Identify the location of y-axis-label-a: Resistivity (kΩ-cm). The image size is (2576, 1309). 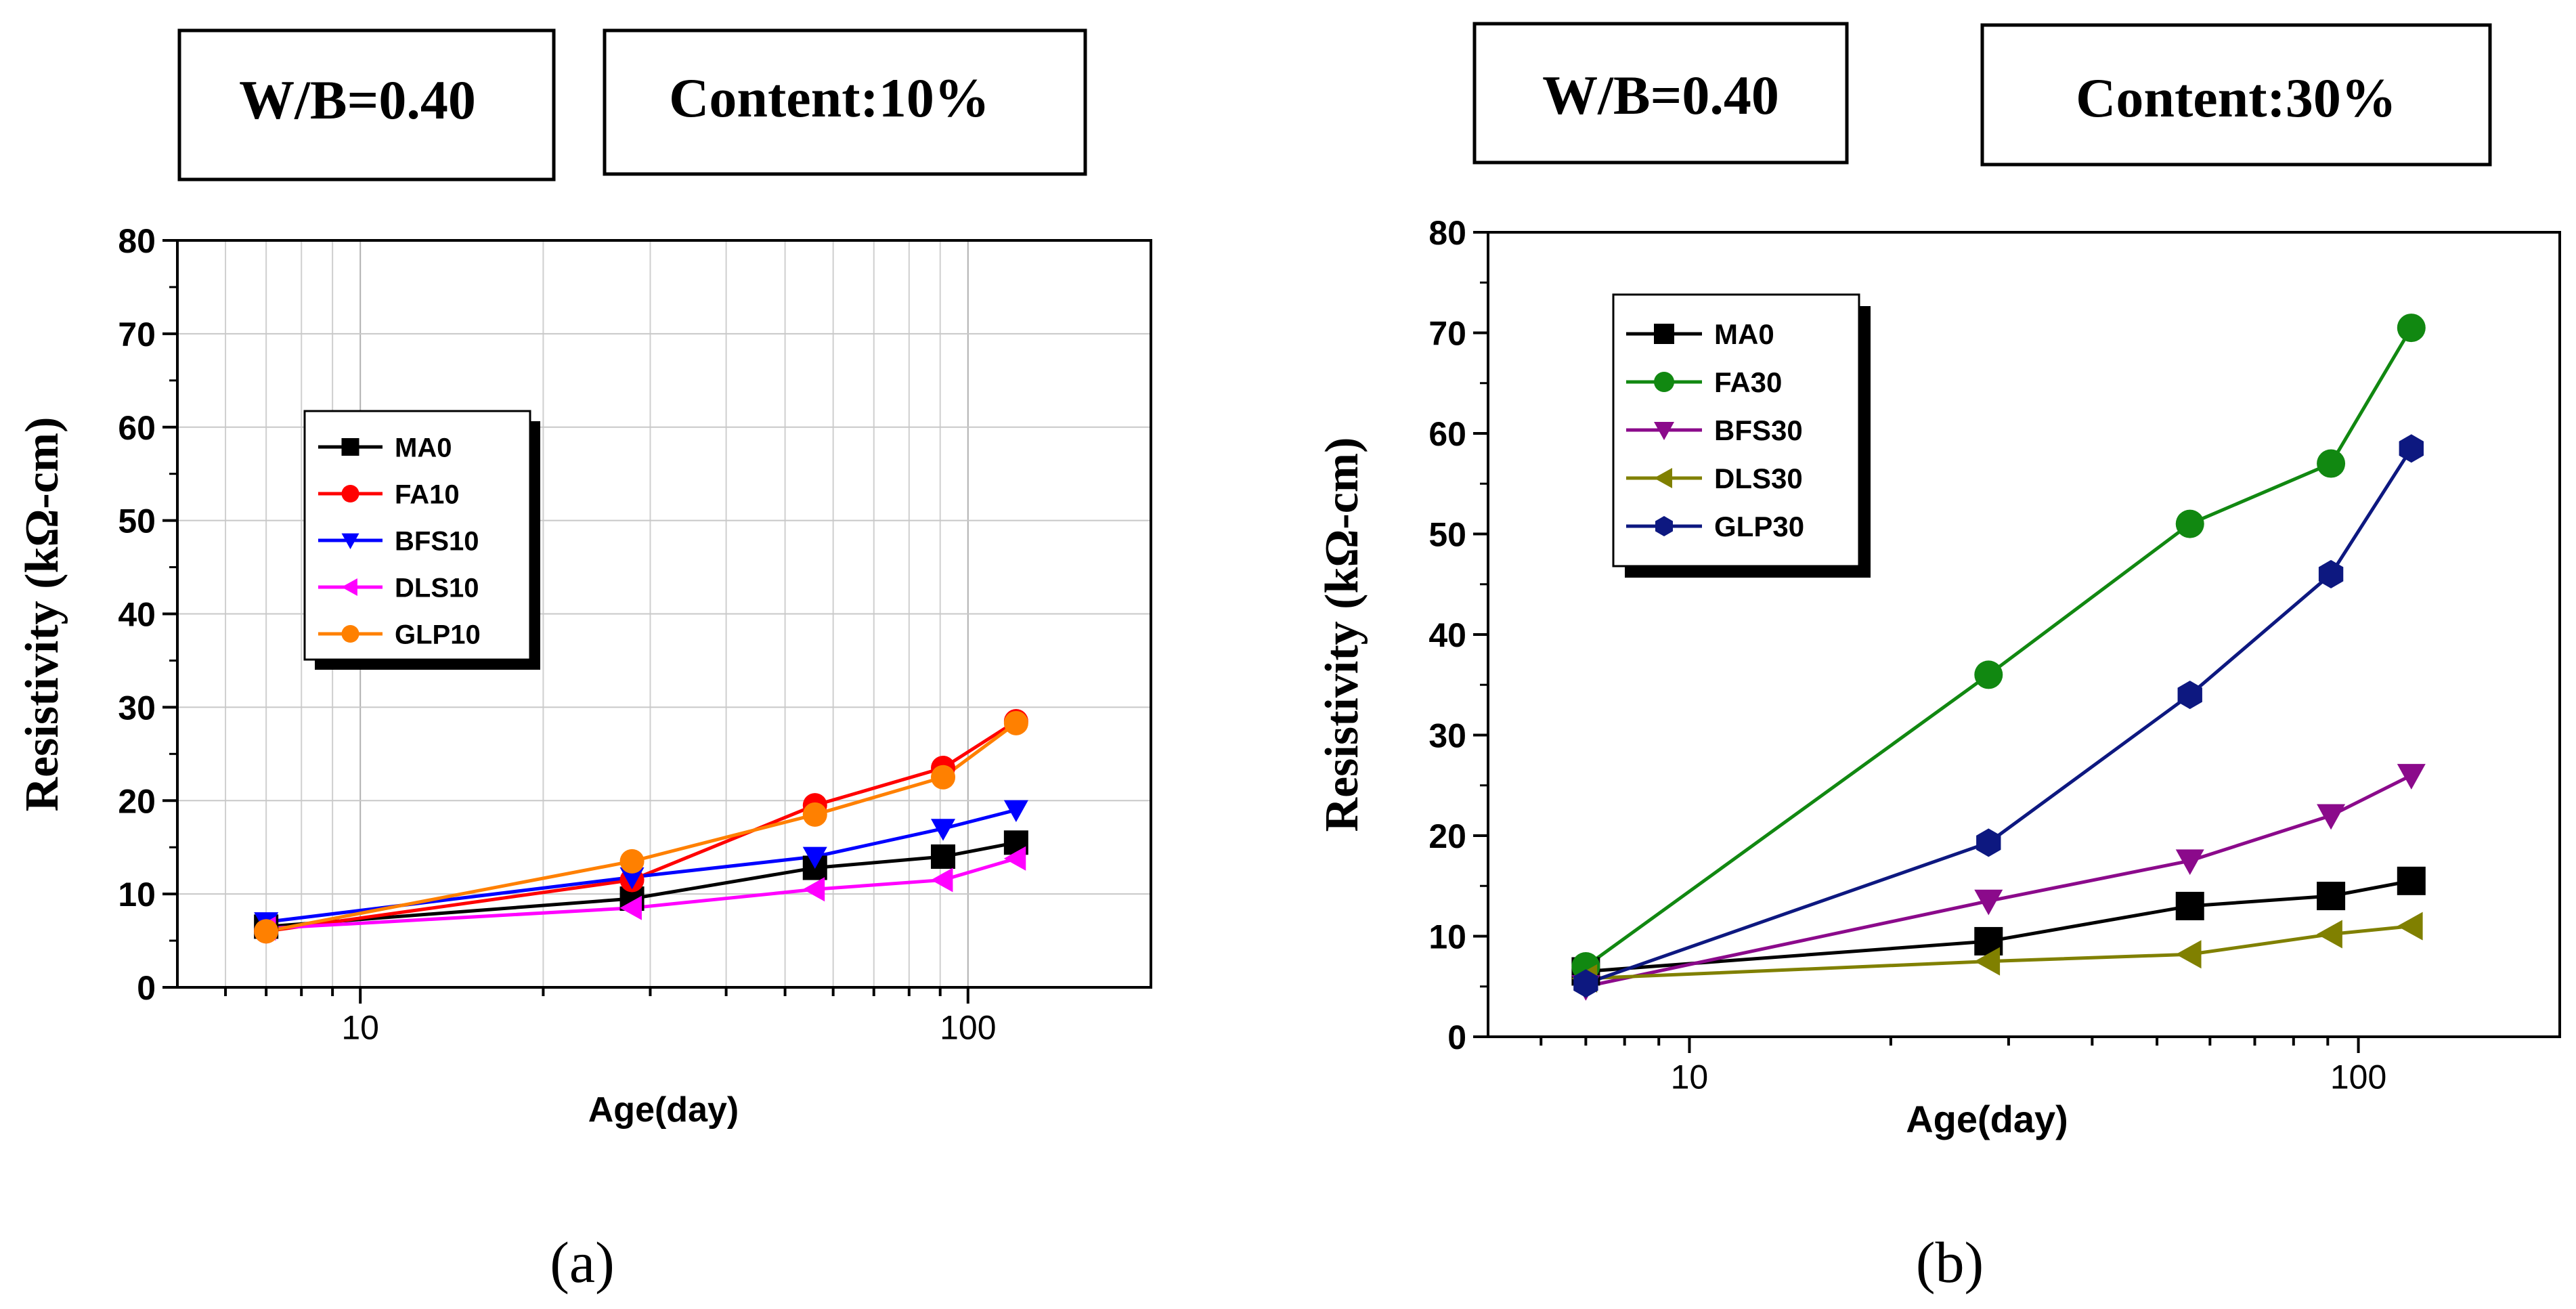
(42, 614).